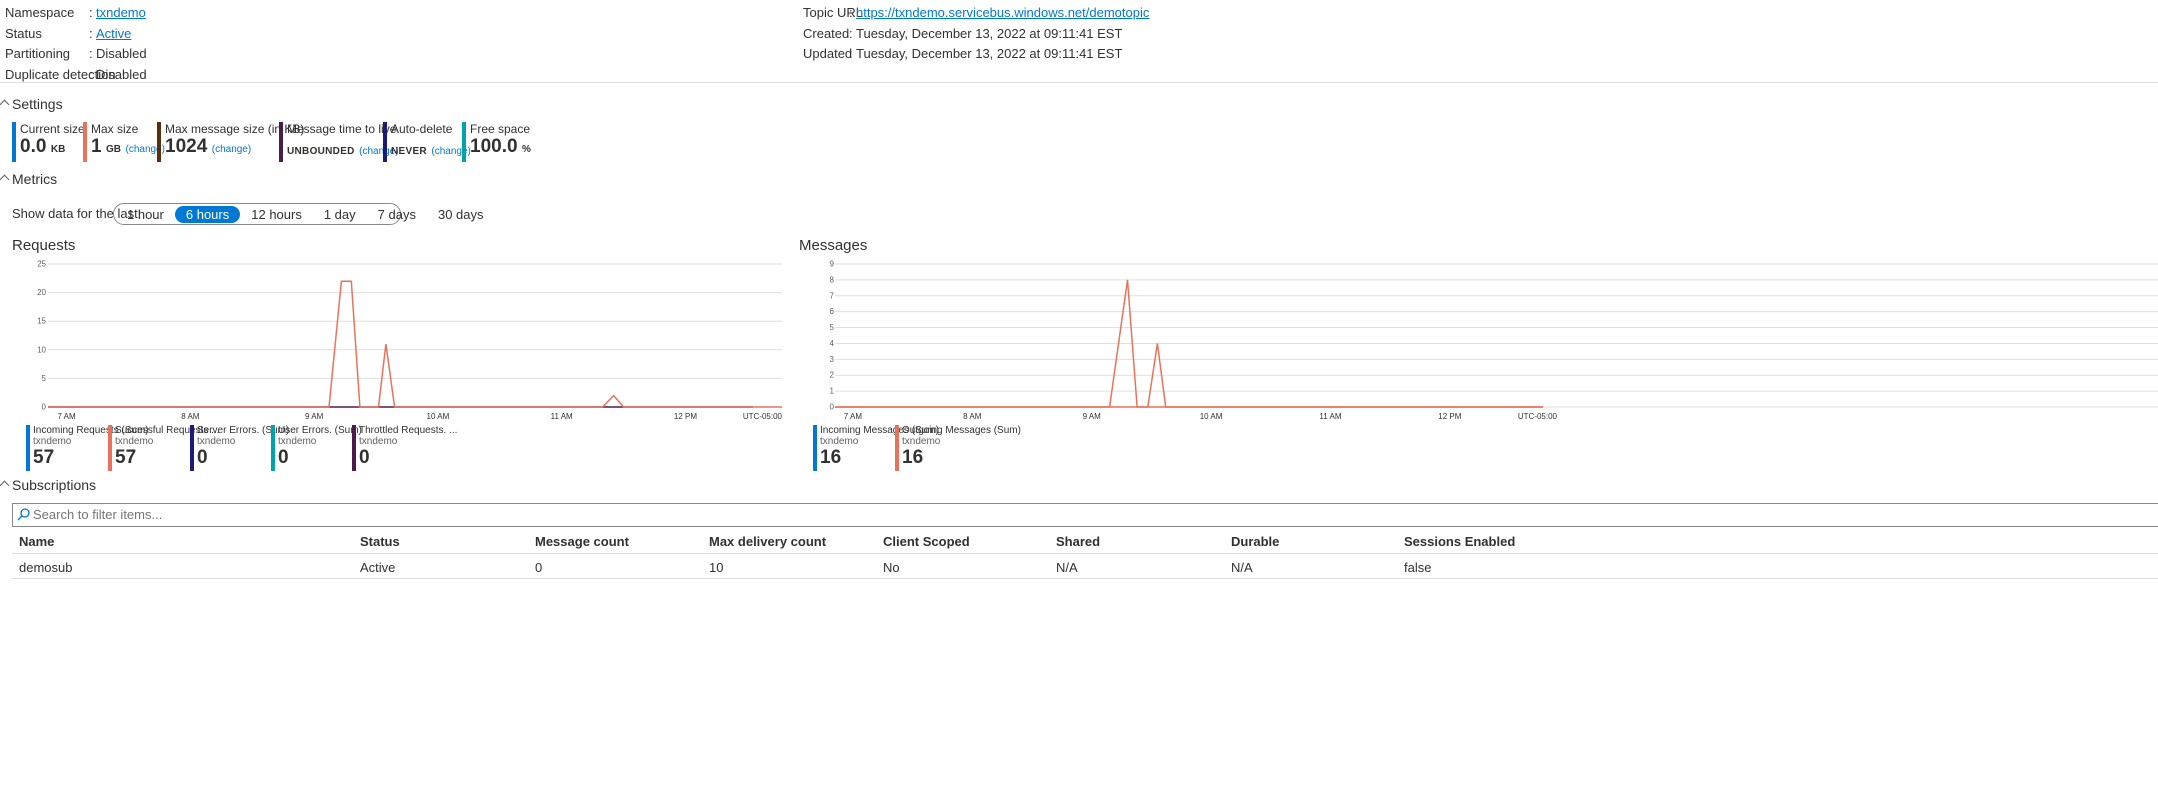 Image resolution: width=2158 pixels, height=796 pixels. What do you see at coordinates (832, 375) in the screenshot?
I see `y-tick-label: 2` at bounding box center [832, 375].